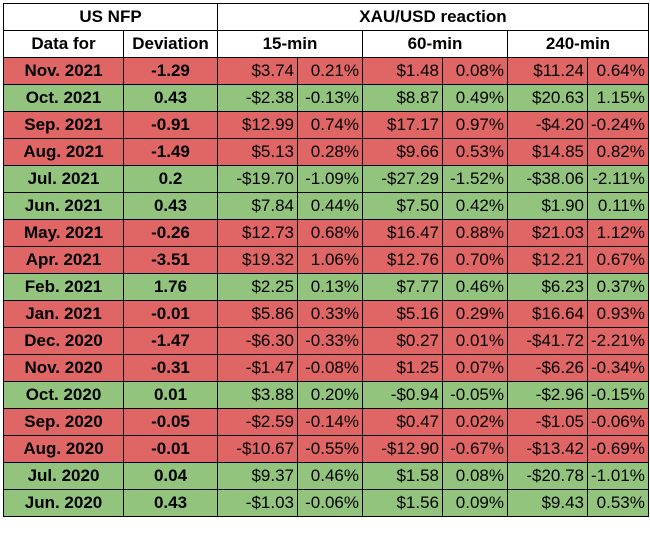 This screenshot has width=650, height=544. What do you see at coordinates (402, 98) in the screenshot?
I see `change-60-min-cell: $8.87` at bounding box center [402, 98].